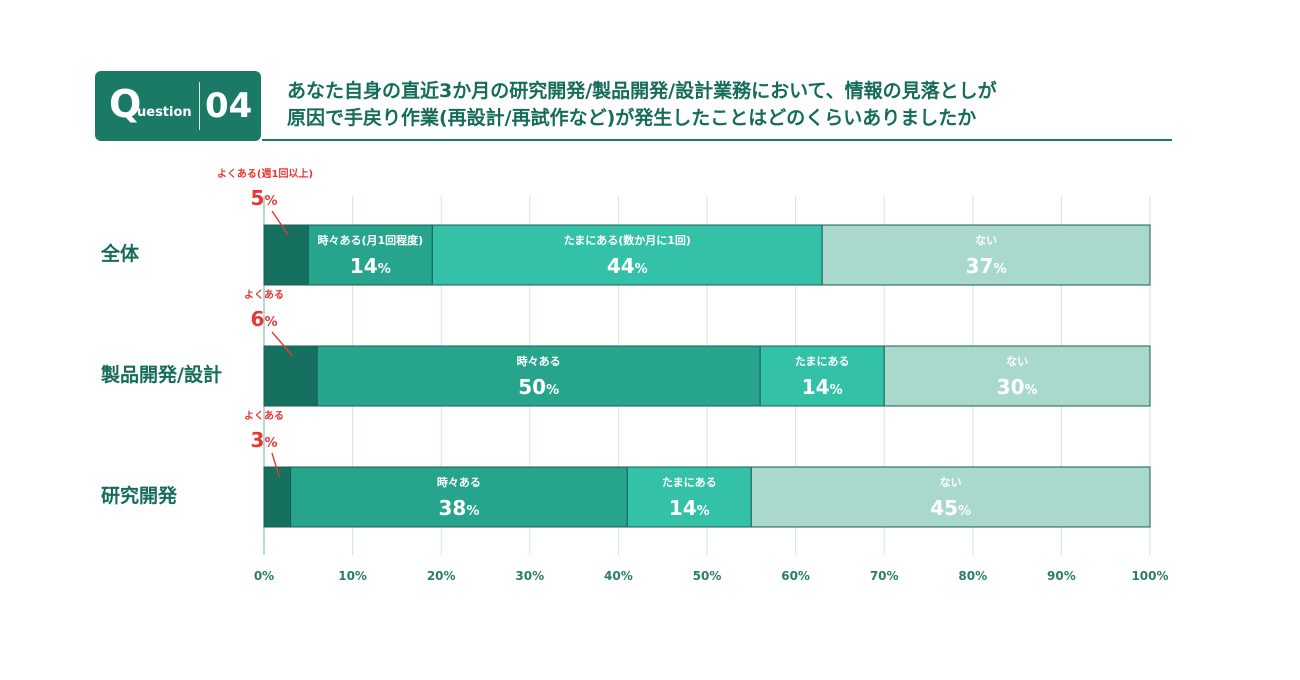  I want to click on title-underline, so click(717, 140).